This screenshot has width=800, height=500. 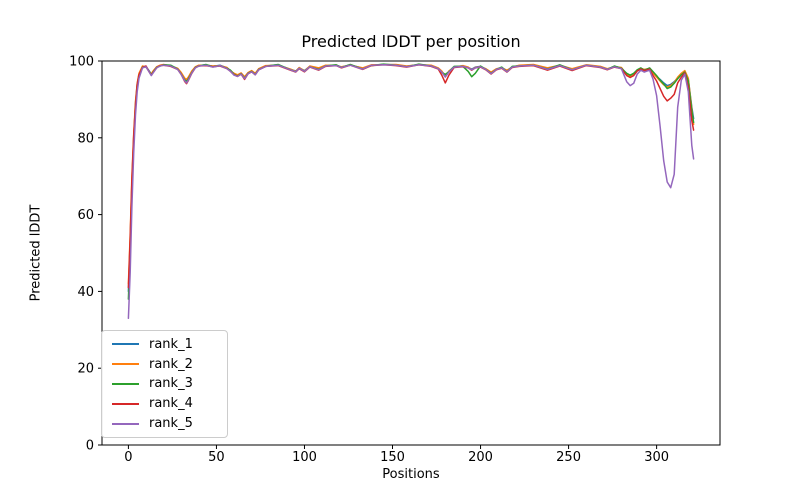 I want to click on x-tick-label: 0, so click(x=128, y=457).